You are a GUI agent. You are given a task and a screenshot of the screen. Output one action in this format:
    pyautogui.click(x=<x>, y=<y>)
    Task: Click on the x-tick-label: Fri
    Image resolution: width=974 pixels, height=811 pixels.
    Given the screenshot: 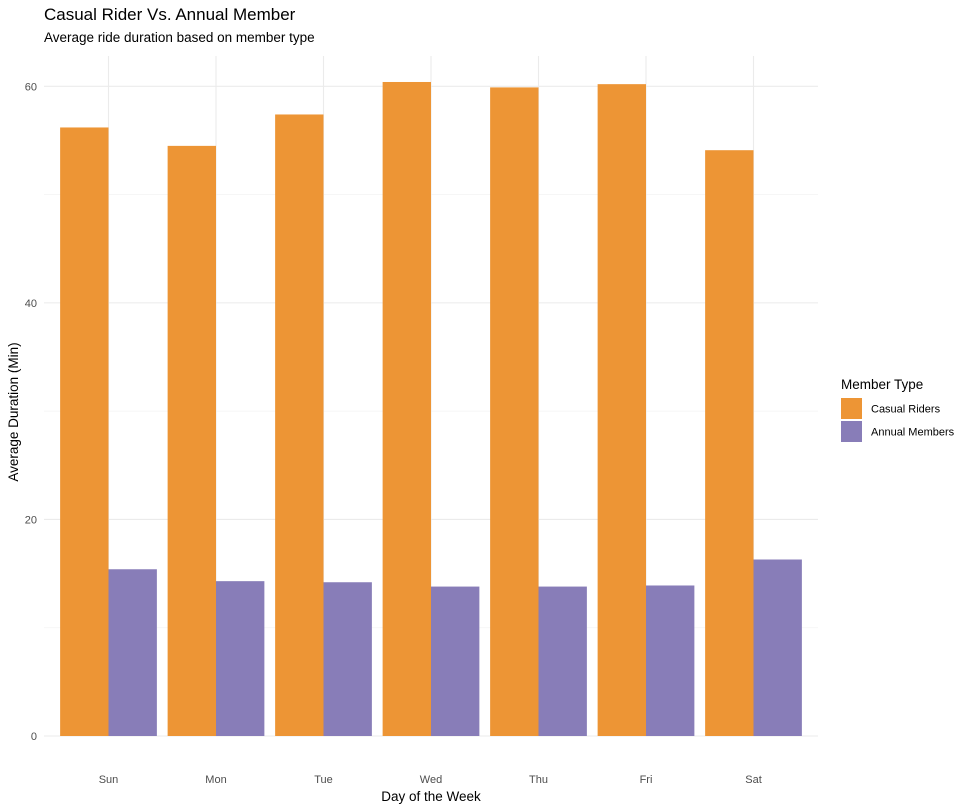 What is the action you would take?
    pyautogui.click(x=646, y=780)
    